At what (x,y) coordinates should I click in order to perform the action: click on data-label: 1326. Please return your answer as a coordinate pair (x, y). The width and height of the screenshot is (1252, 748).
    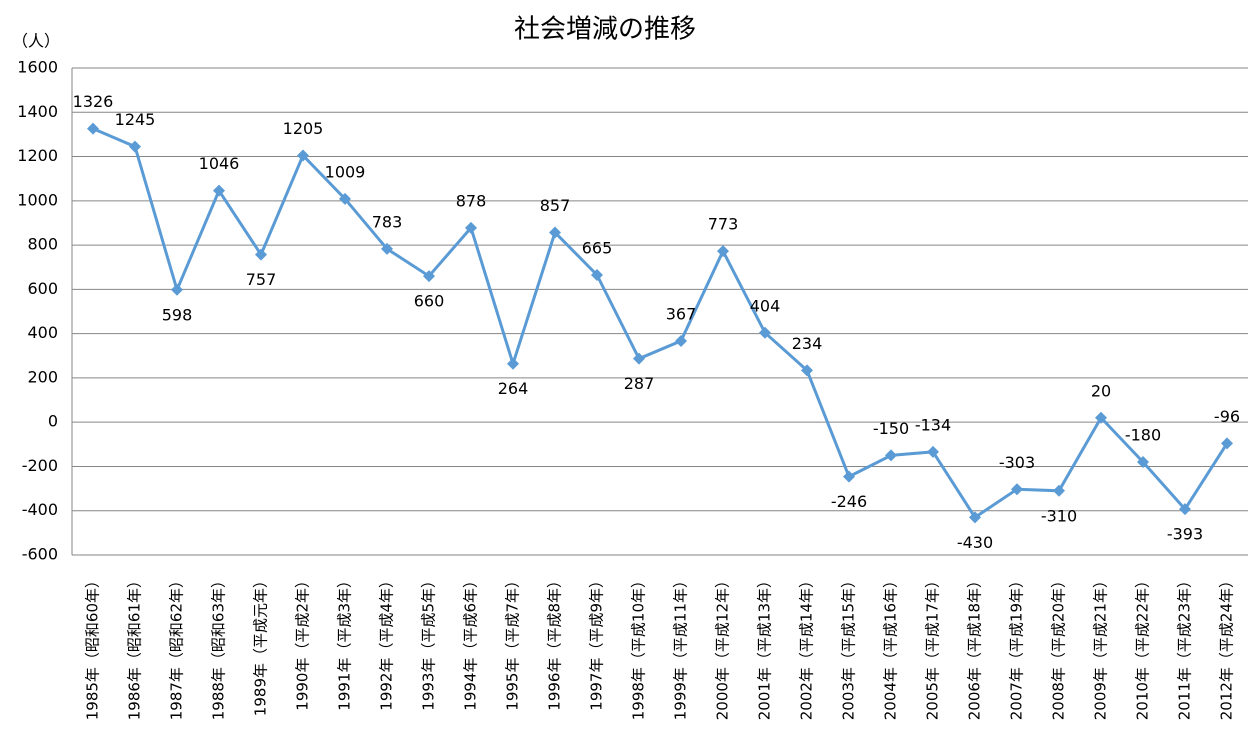
    Looking at the image, I should click on (93, 101).